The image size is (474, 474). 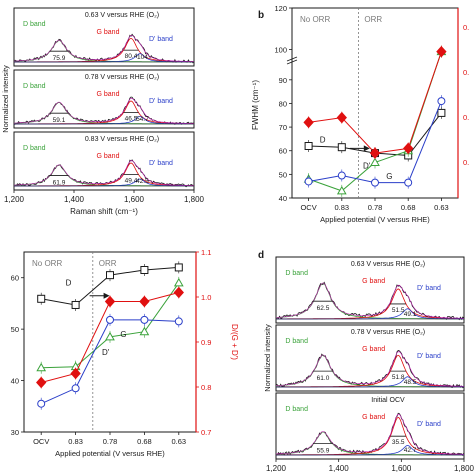 What do you see at coordinates (142, 181) in the screenshot?
I see `fwhm-dprime-value: 42.5` at bounding box center [142, 181].